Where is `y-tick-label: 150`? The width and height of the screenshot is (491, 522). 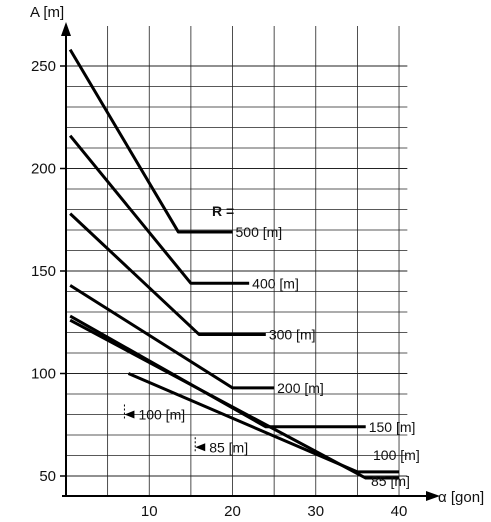
y-tick-label: 150 is located at coordinates (43, 271).